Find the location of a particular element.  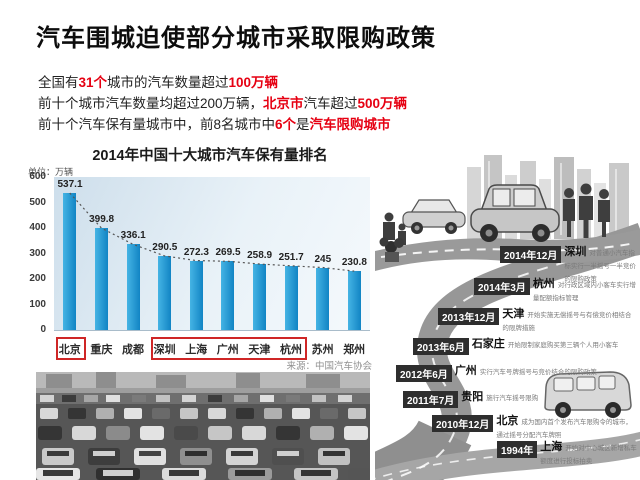

timeline-entry-body: 北京 成为国内首个发布汽车限购令的城市，通过摇号分配汽车牌照 is located at coordinates (566, 428).